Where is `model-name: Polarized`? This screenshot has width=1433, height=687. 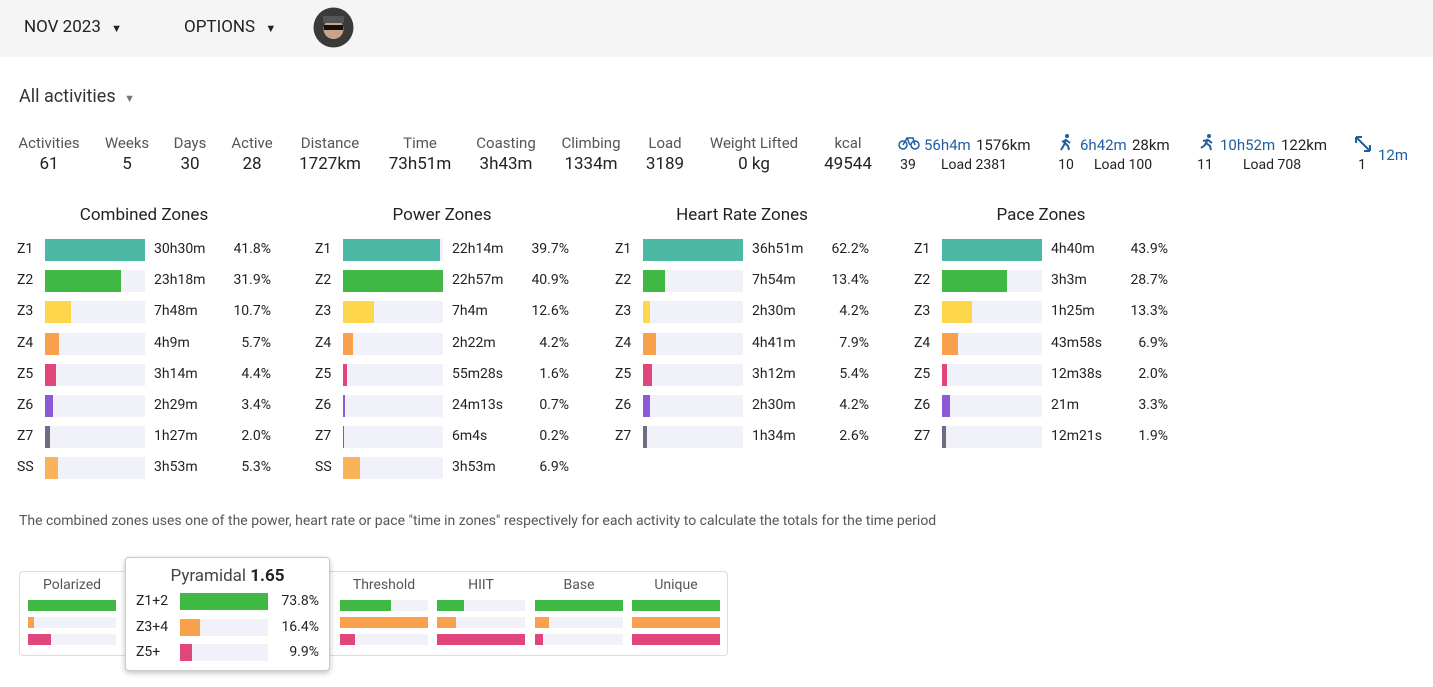 model-name: Polarized is located at coordinates (72, 585).